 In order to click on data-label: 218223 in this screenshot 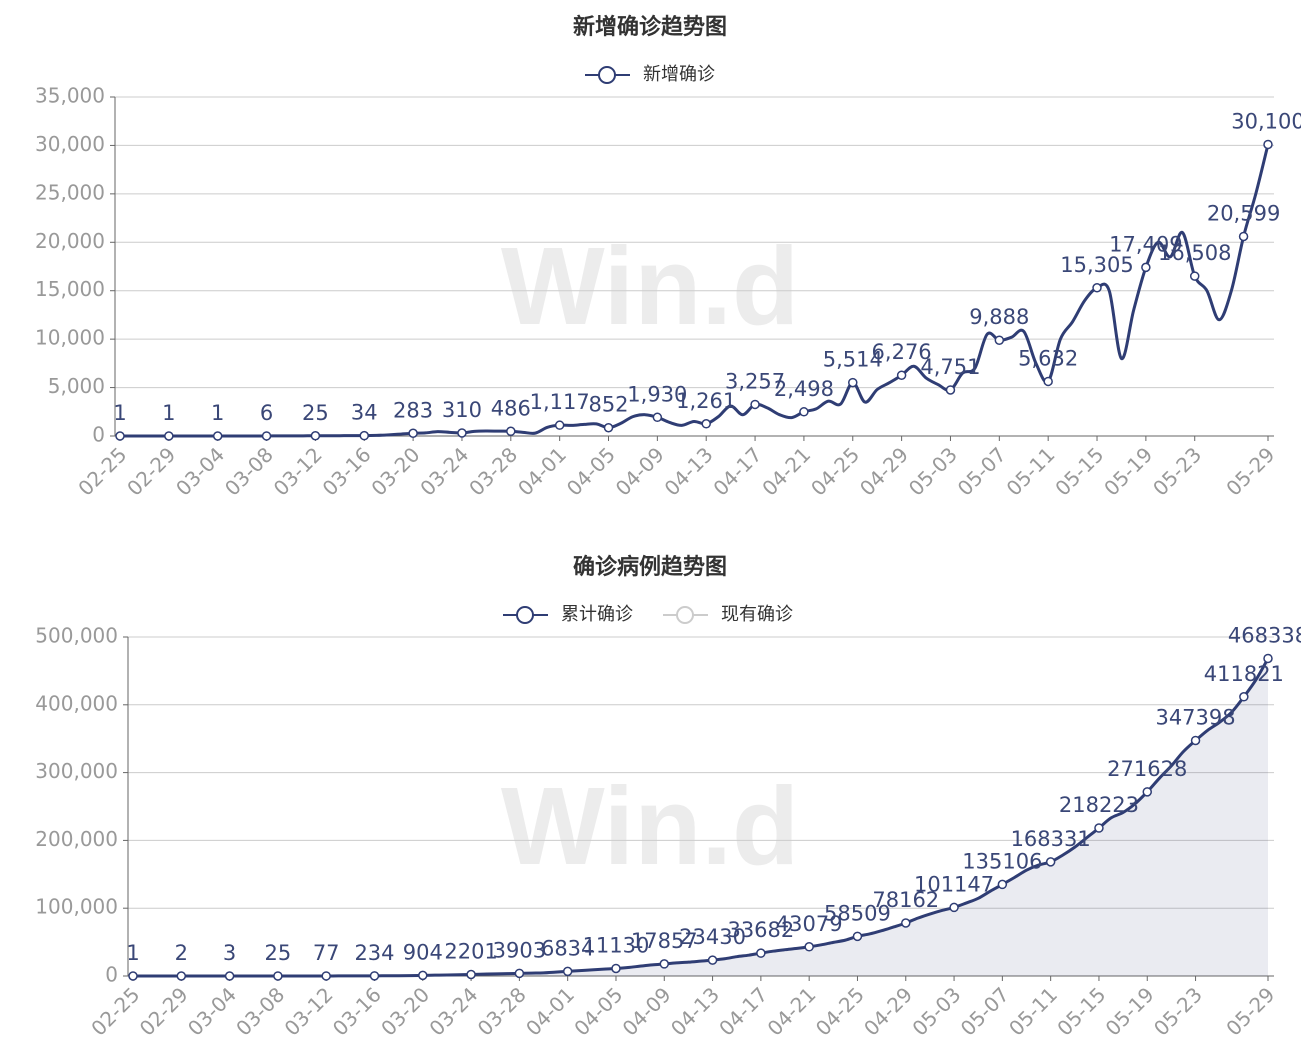, I will do `click(1099, 805)`.